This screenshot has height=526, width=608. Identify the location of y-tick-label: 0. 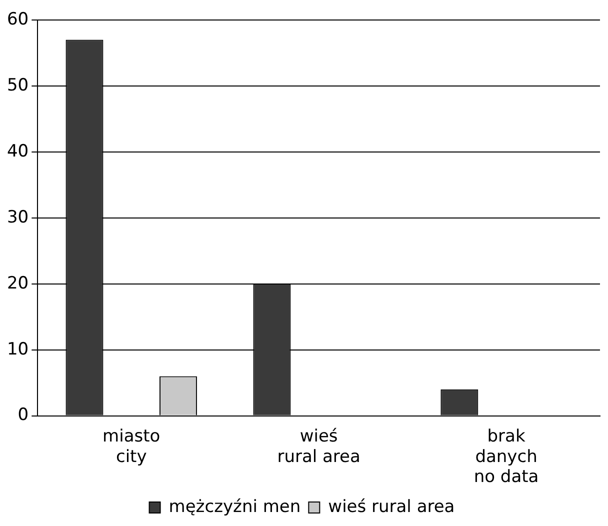
(23, 415).